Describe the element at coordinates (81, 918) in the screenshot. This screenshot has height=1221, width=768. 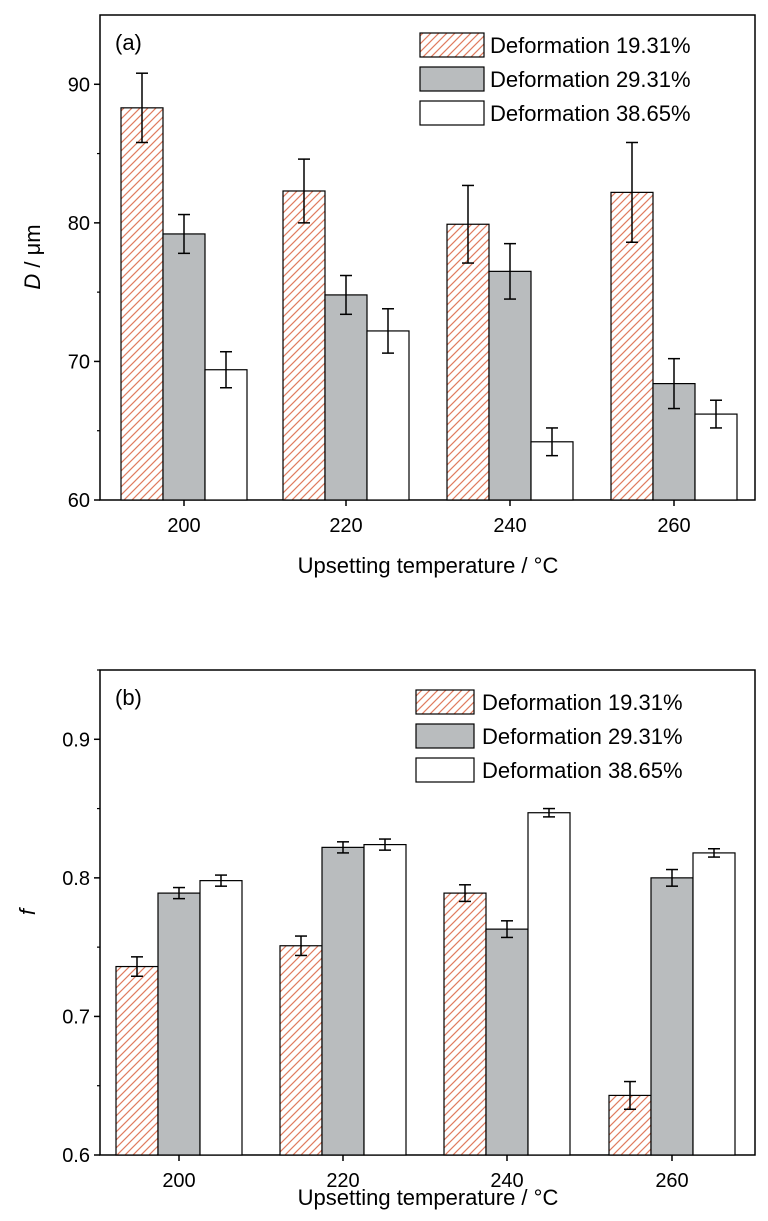
I see `y-ticks-group: 0.6 0.7 0.8 0.9` at that location.